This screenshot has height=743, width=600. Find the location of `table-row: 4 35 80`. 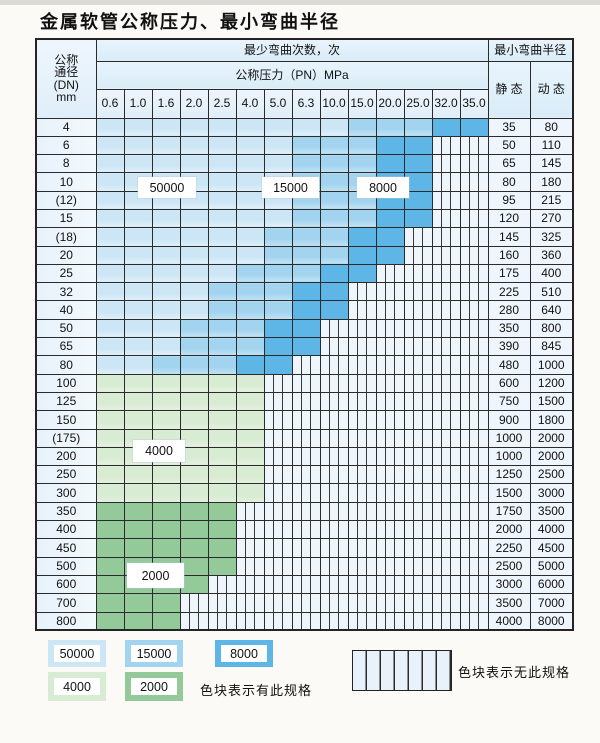

table-row: 4 35 80 is located at coordinates (304, 127).